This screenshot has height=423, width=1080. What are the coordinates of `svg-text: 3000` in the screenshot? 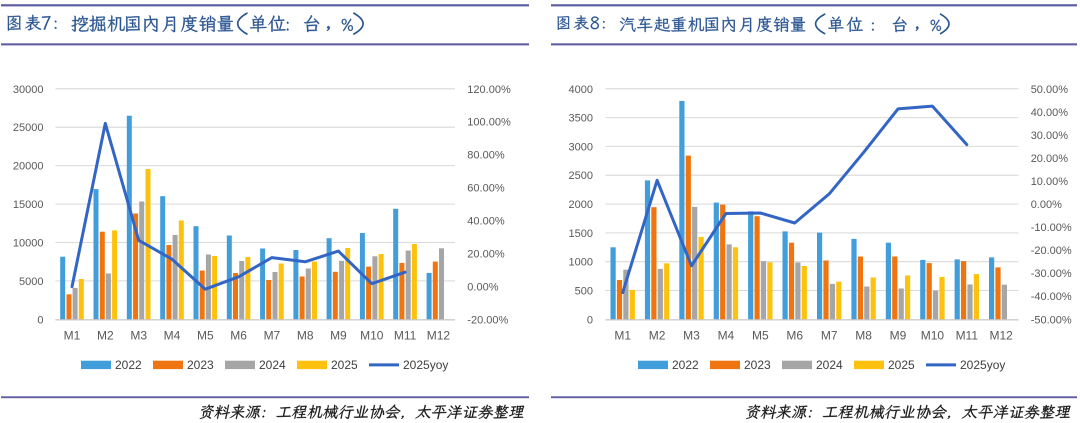 It's located at (581, 147).